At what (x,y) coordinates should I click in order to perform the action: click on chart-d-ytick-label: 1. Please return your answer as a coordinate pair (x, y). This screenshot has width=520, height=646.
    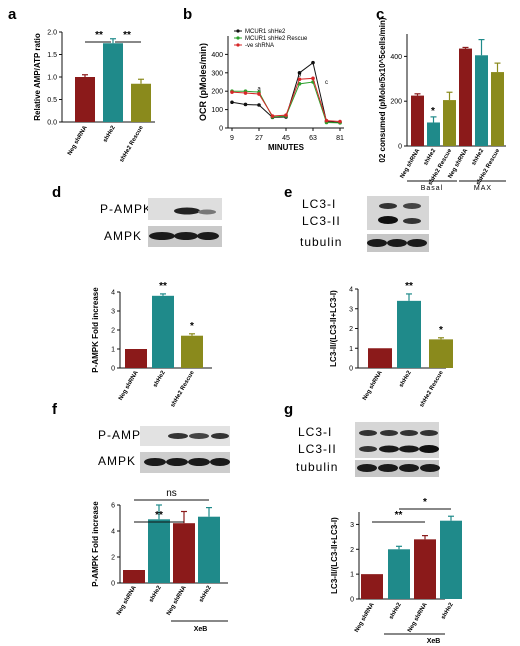
    Looking at the image, I should click on (113, 350).